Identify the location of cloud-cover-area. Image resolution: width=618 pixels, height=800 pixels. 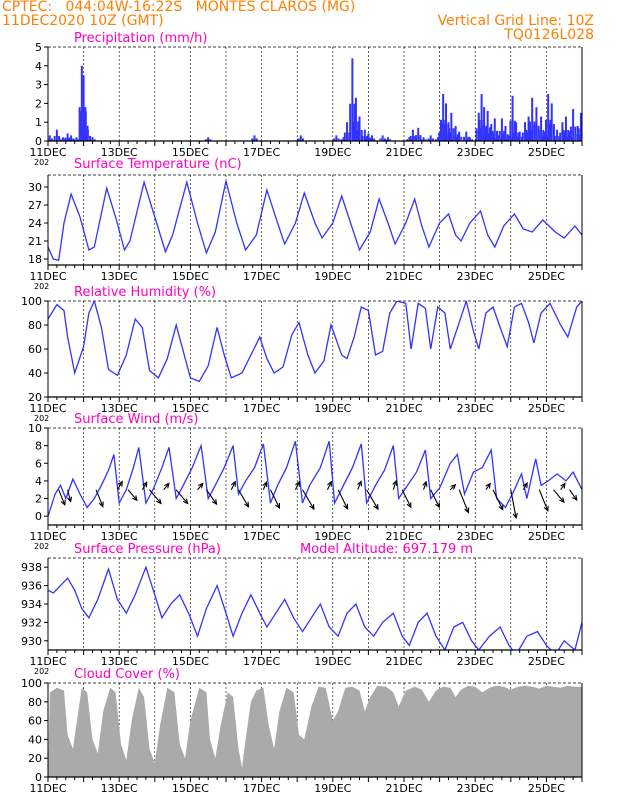
(315, 731).